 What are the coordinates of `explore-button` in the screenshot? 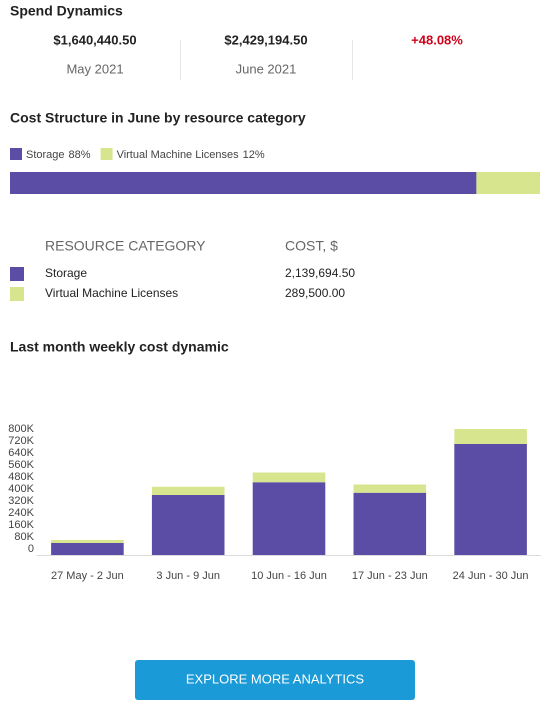 It's located at (275, 680).